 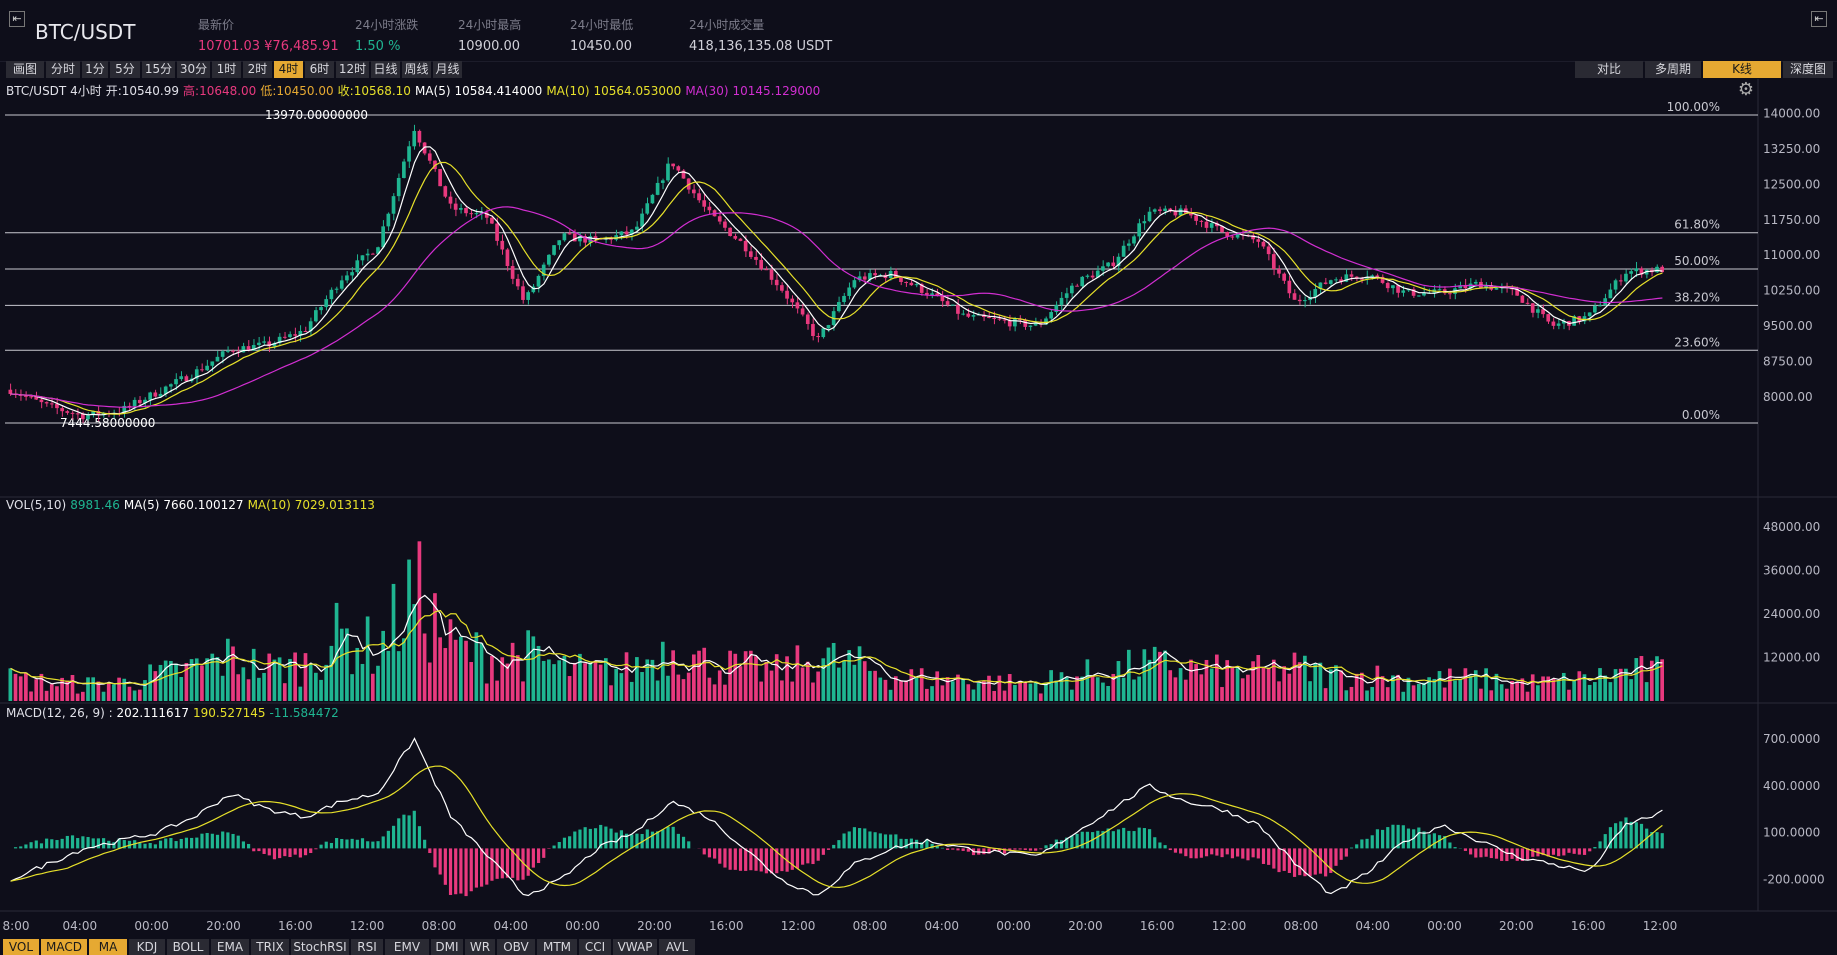 What do you see at coordinates (158, 69) in the screenshot?
I see `timeframe-4: 15分` at bounding box center [158, 69].